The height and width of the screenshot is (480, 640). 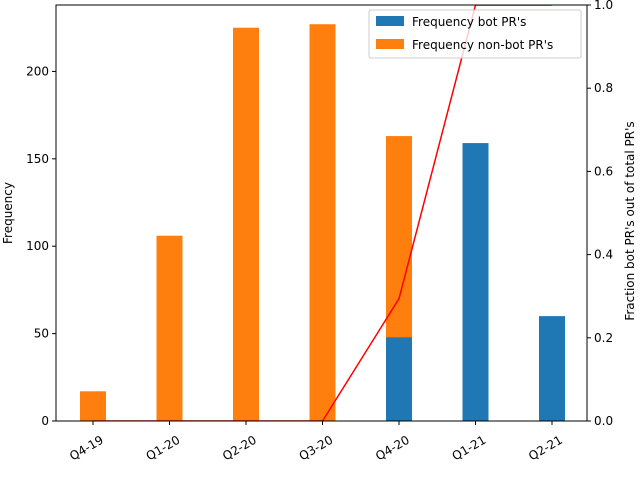 What do you see at coordinates (239, 448) in the screenshot?
I see `x-tick-label-q2-20: Q2-20` at bounding box center [239, 448].